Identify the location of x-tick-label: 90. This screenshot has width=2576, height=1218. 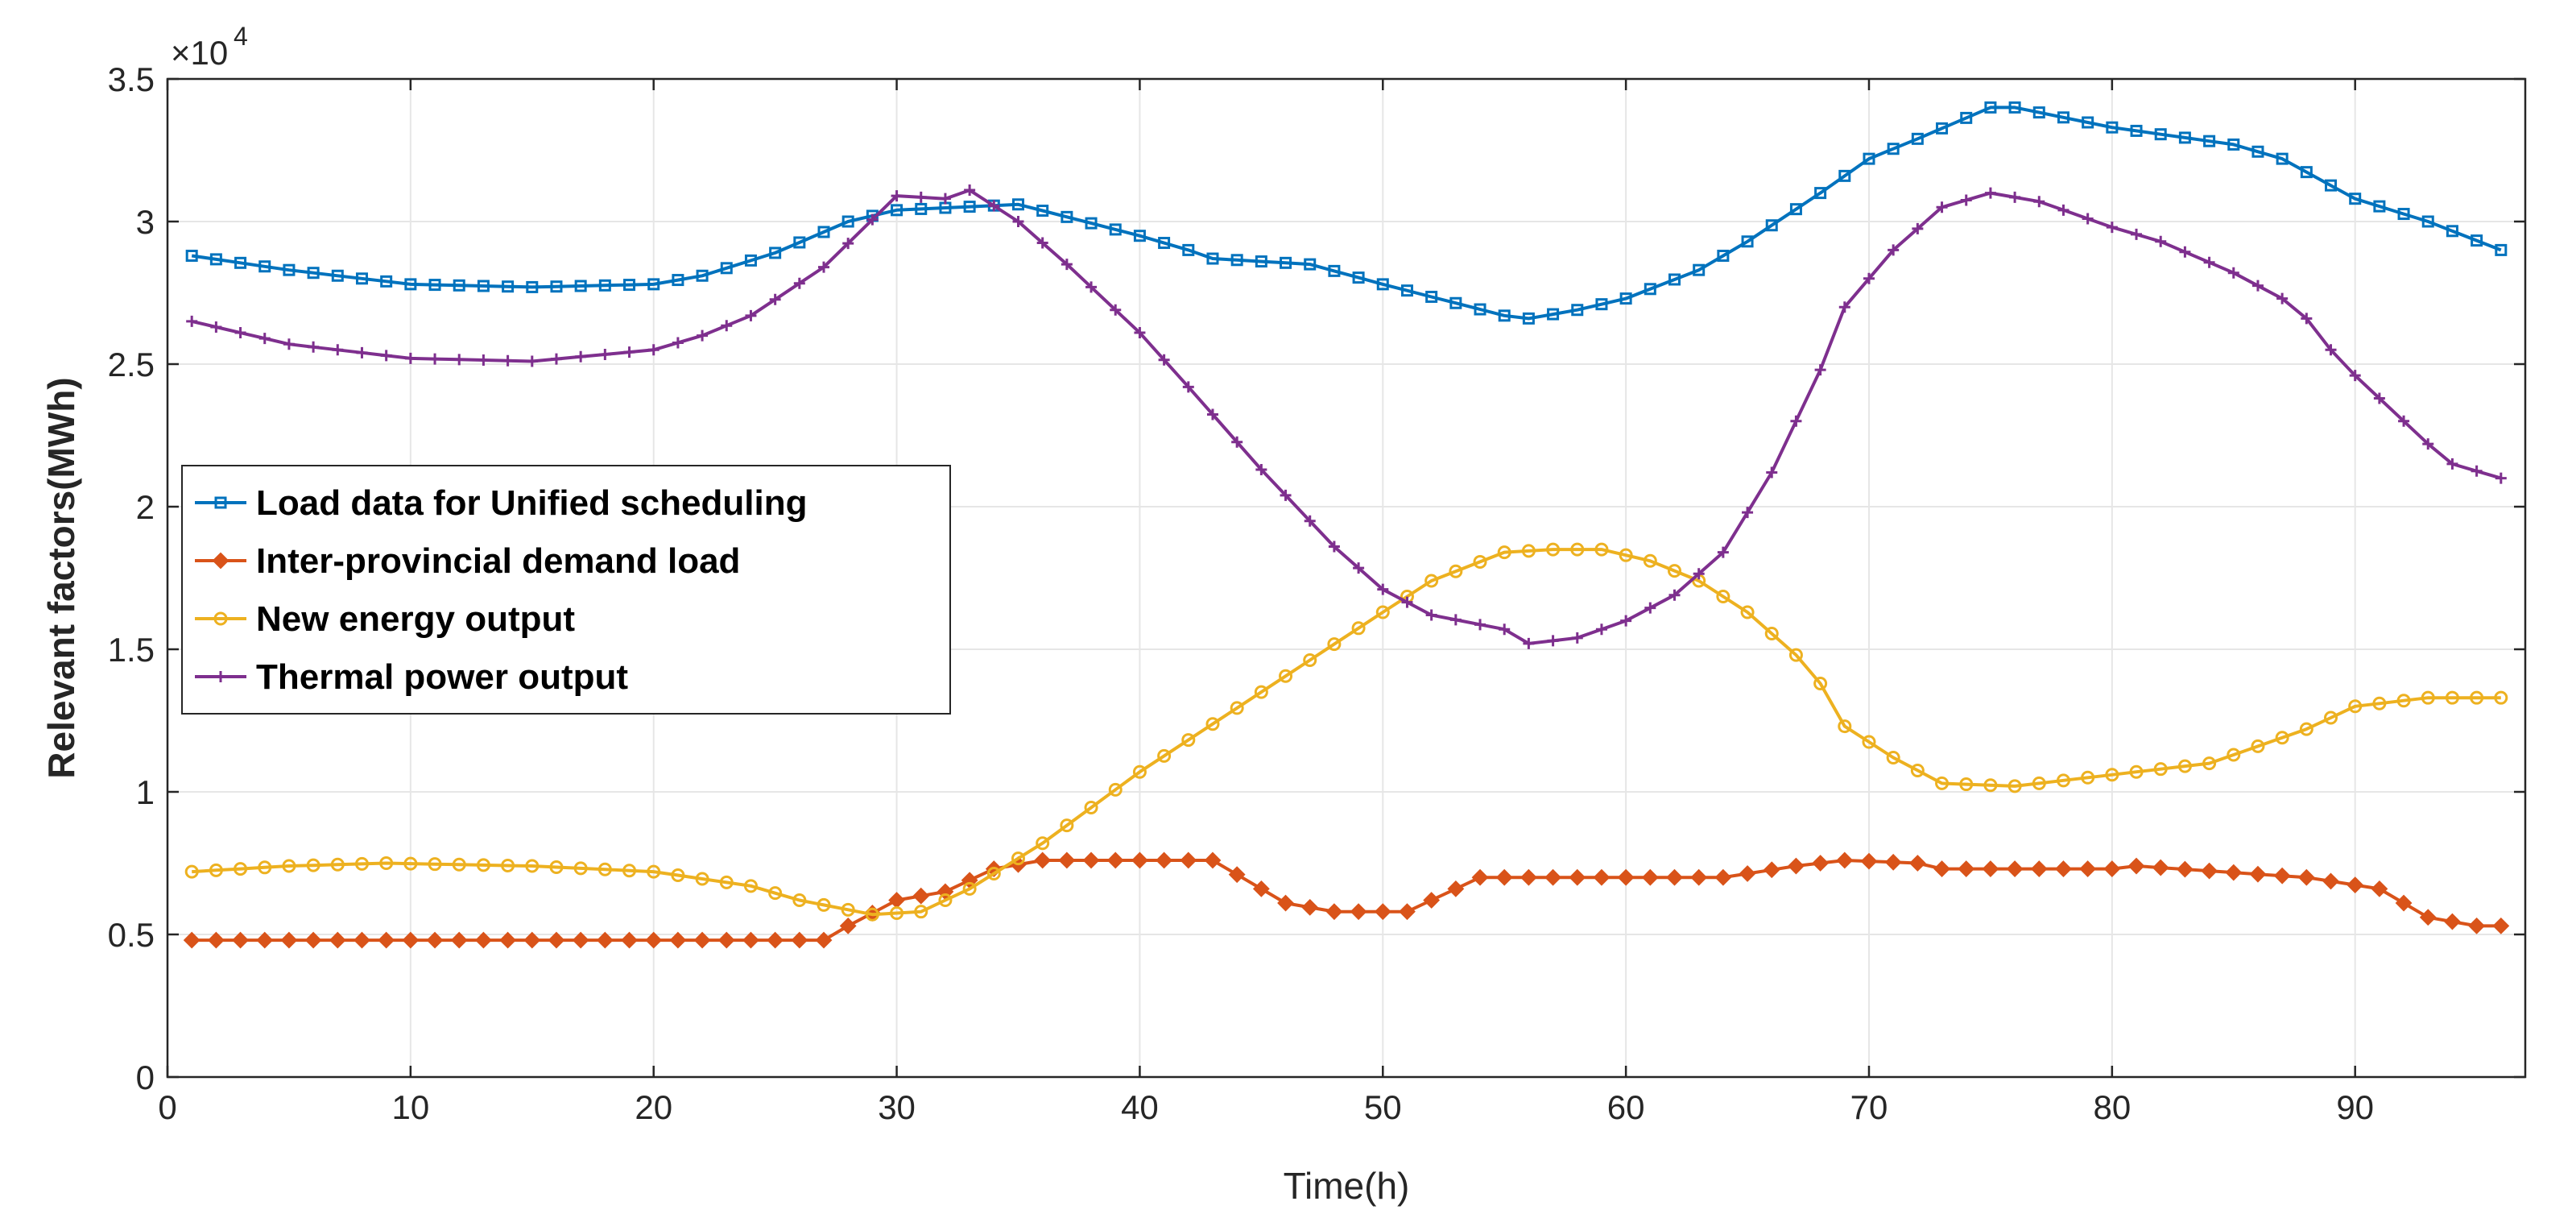
(2355, 1107).